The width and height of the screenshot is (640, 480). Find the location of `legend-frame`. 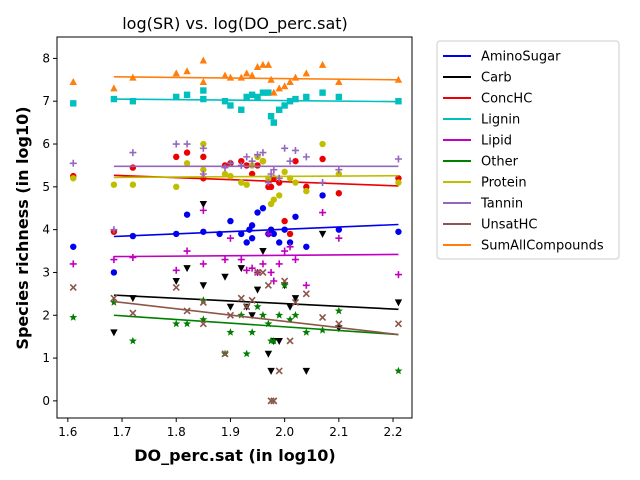

legend-frame is located at coordinates (528, 150).